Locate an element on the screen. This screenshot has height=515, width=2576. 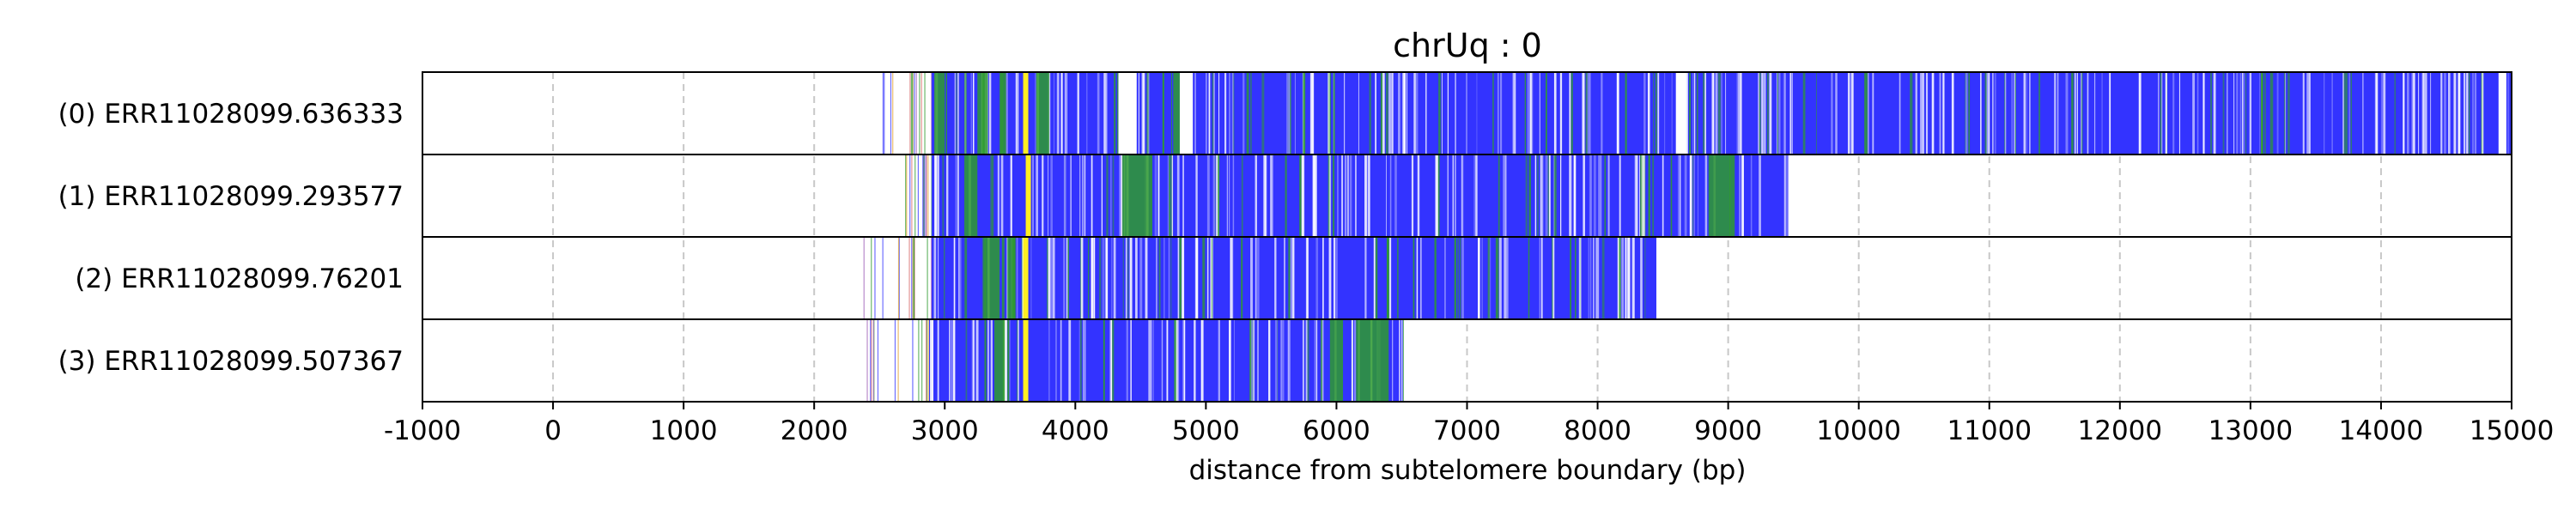
read-green-segment is located at coordinates (1336, 360).